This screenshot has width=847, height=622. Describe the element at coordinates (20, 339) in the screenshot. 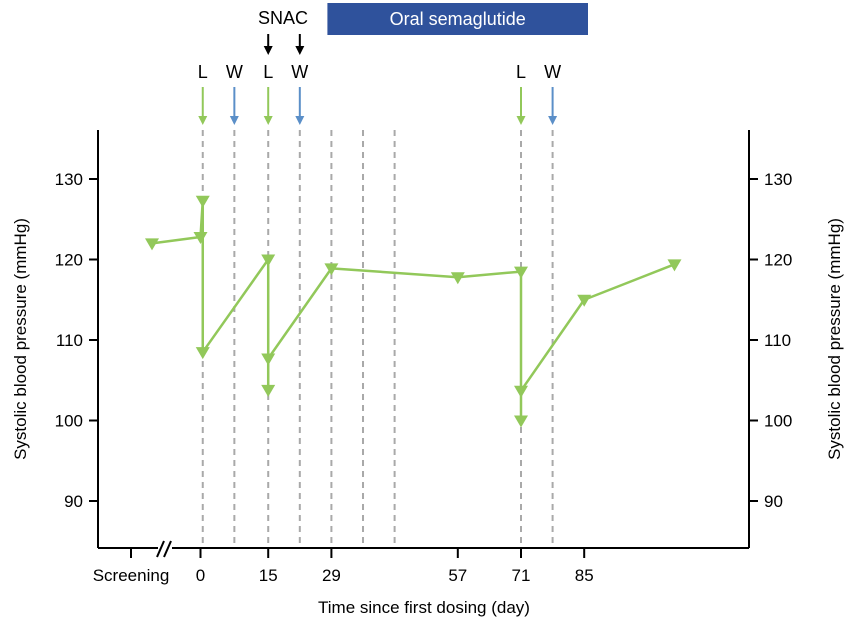

I see `y-axis-title-left: Systolic blood pressure (mmHg)` at that location.